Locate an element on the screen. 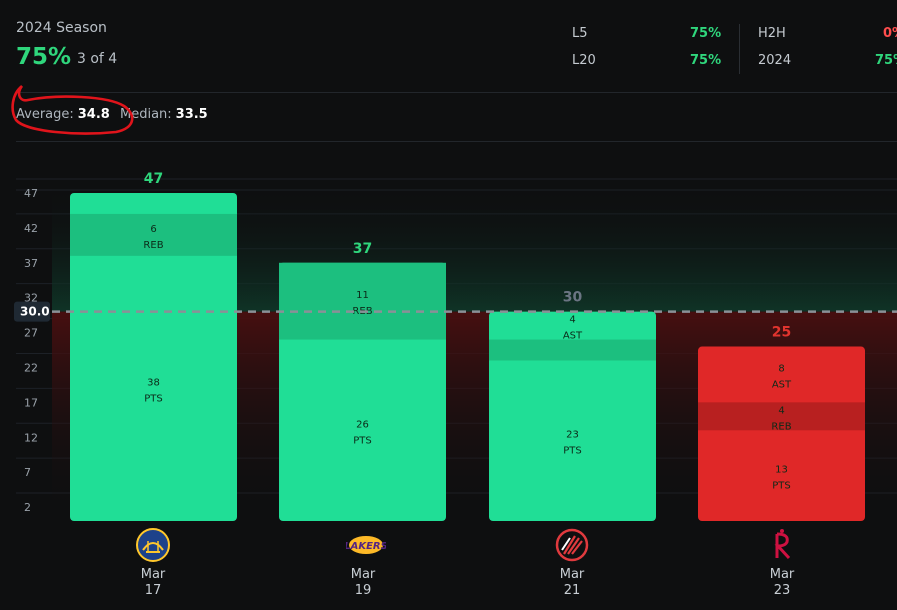 The width and height of the screenshot is (897, 610). bar-total: 47 is located at coordinates (153, 179).